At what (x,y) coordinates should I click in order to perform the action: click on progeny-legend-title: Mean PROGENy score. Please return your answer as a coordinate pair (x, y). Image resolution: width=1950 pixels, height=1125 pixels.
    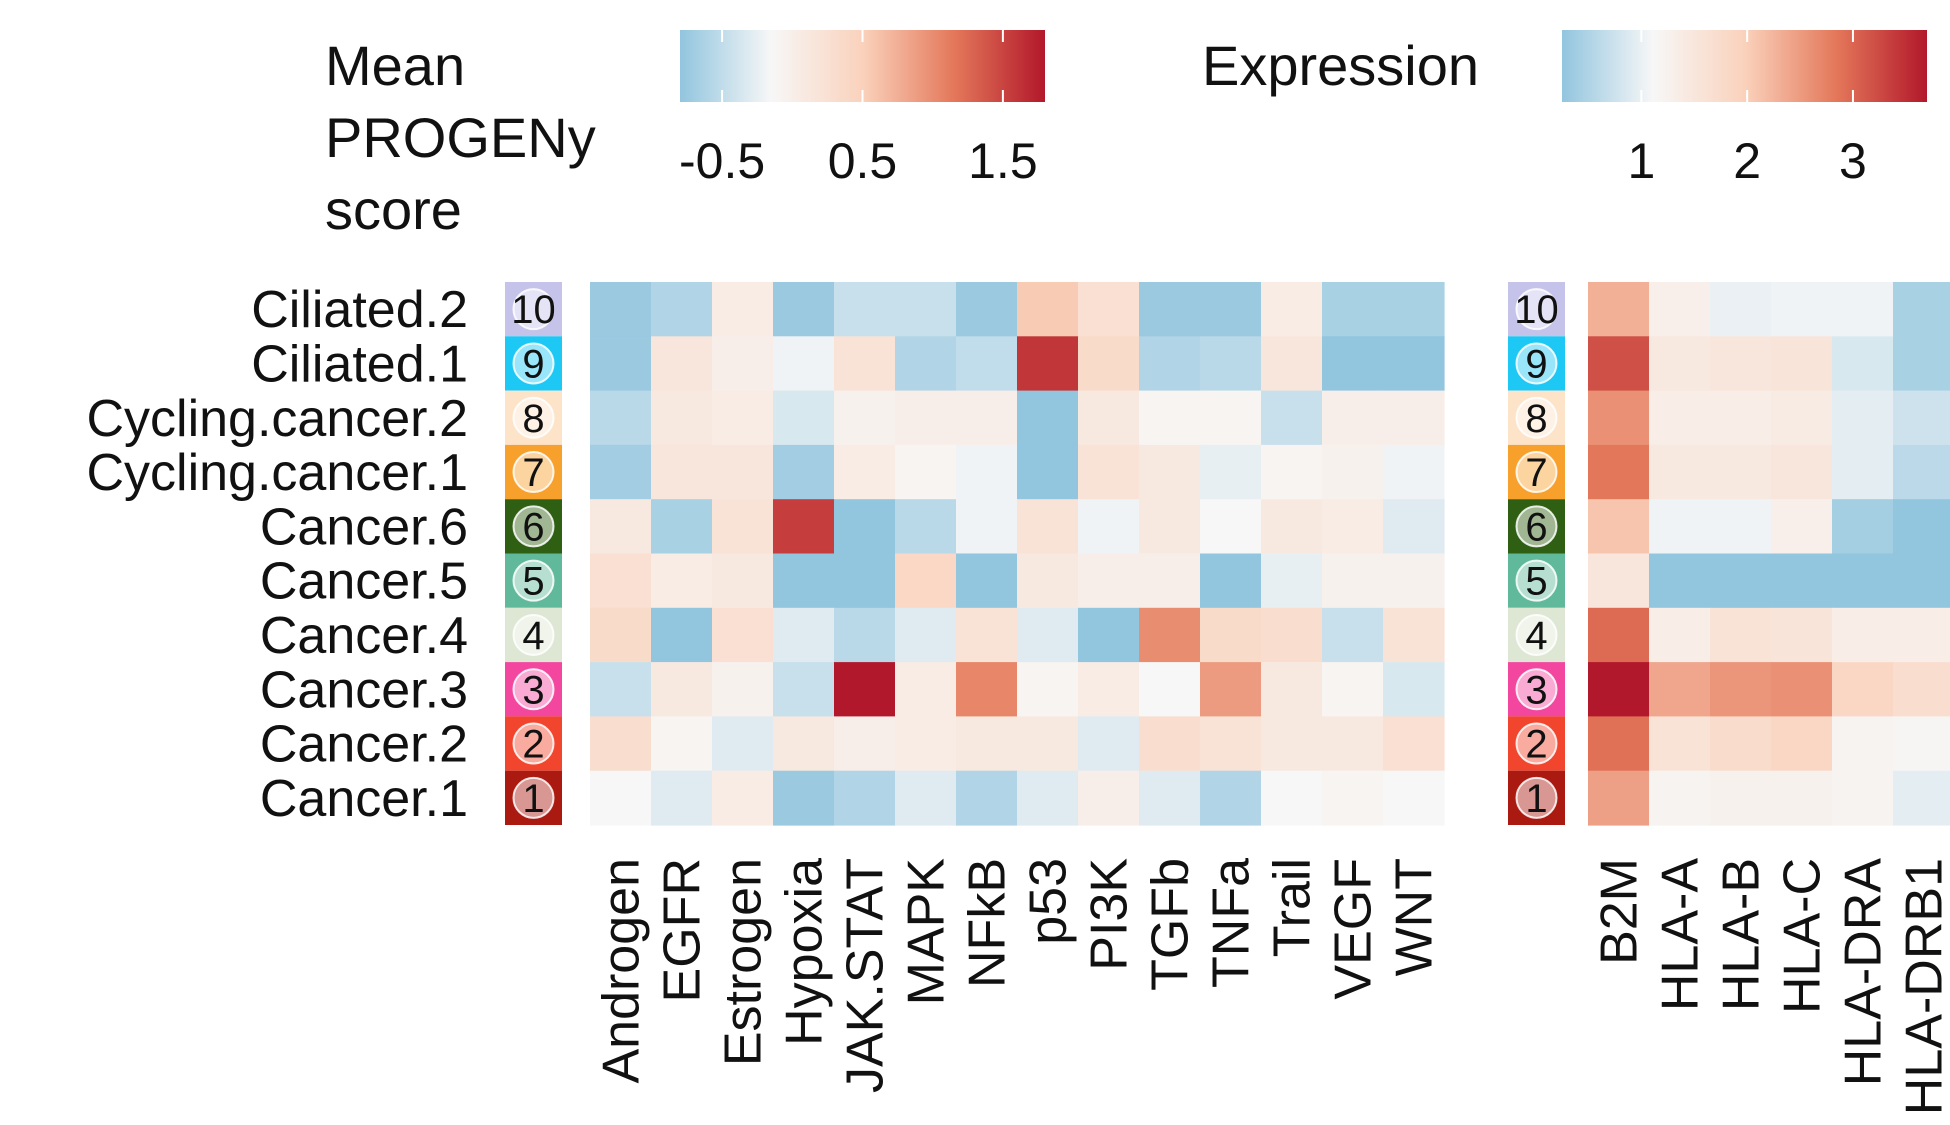
    Looking at the image, I should click on (460, 137).